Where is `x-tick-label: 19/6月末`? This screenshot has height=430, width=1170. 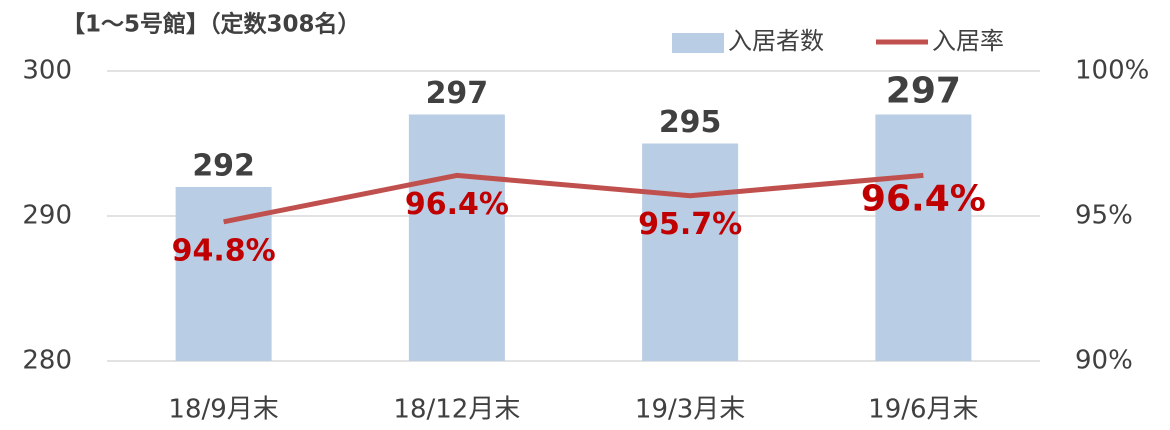 x-tick-label: 19/6月末 is located at coordinates (923, 410).